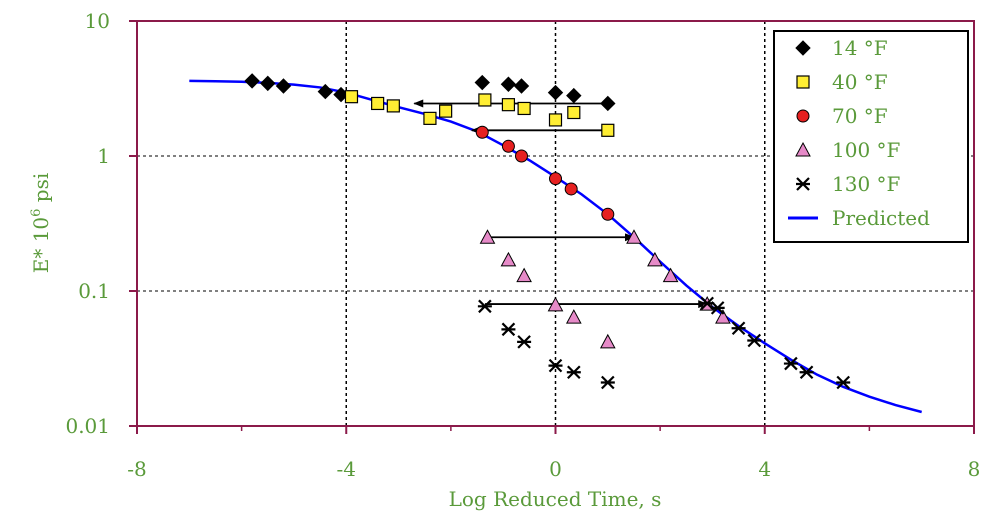 The image size is (981, 516). I want to click on y-tick-label: 0.1, so click(94, 291).